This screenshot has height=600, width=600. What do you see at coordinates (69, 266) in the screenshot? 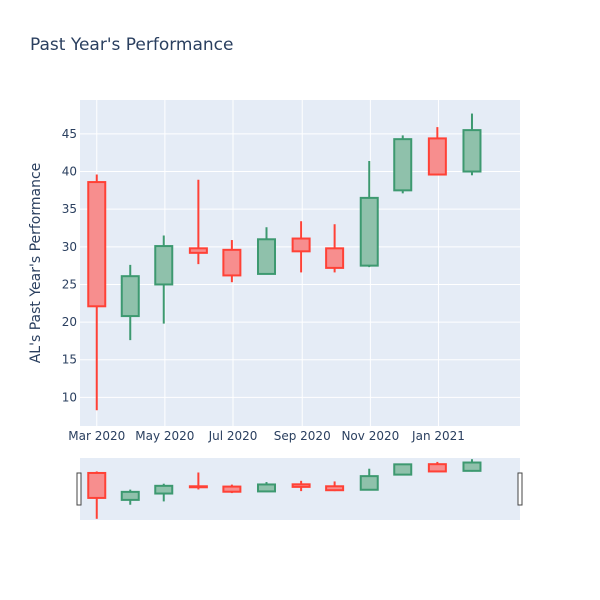
I see `y-axis-tick-labels: 10 15 20 25 30 35 40 45` at bounding box center [69, 266].